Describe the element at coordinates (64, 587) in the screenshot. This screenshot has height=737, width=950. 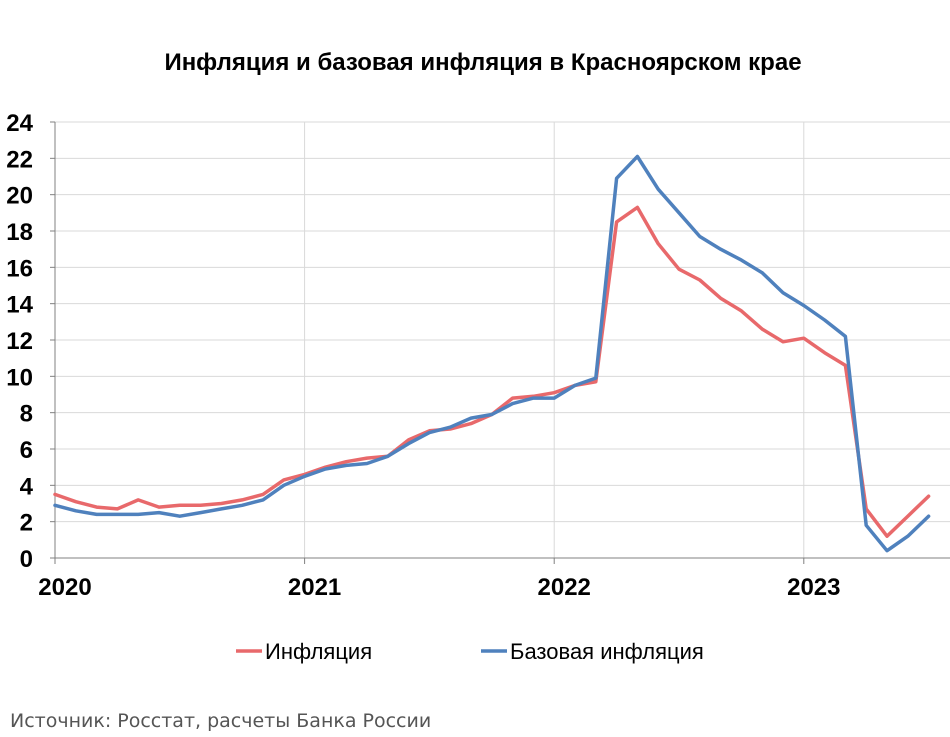
I see `x-tick-label: 2020` at that location.